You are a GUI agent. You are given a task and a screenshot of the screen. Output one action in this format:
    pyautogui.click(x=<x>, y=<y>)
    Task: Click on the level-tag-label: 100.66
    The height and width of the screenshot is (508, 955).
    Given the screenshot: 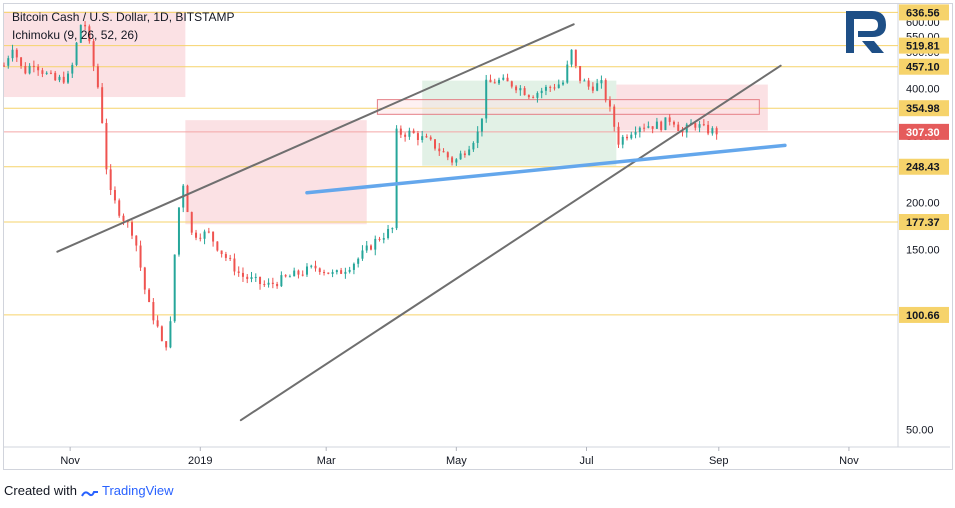 What is the action you would take?
    pyautogui.click(x=923, y=316)
    